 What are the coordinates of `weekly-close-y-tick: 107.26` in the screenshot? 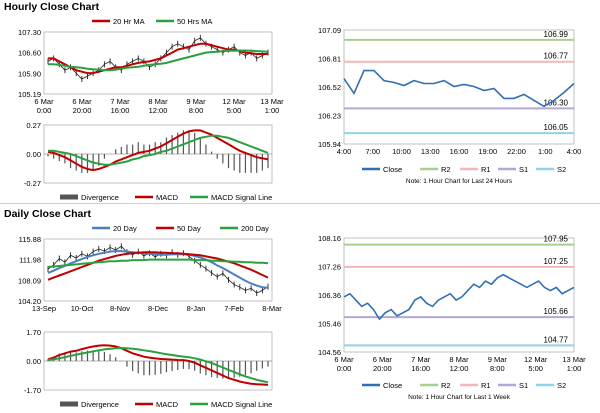 It's located at (329, 267).